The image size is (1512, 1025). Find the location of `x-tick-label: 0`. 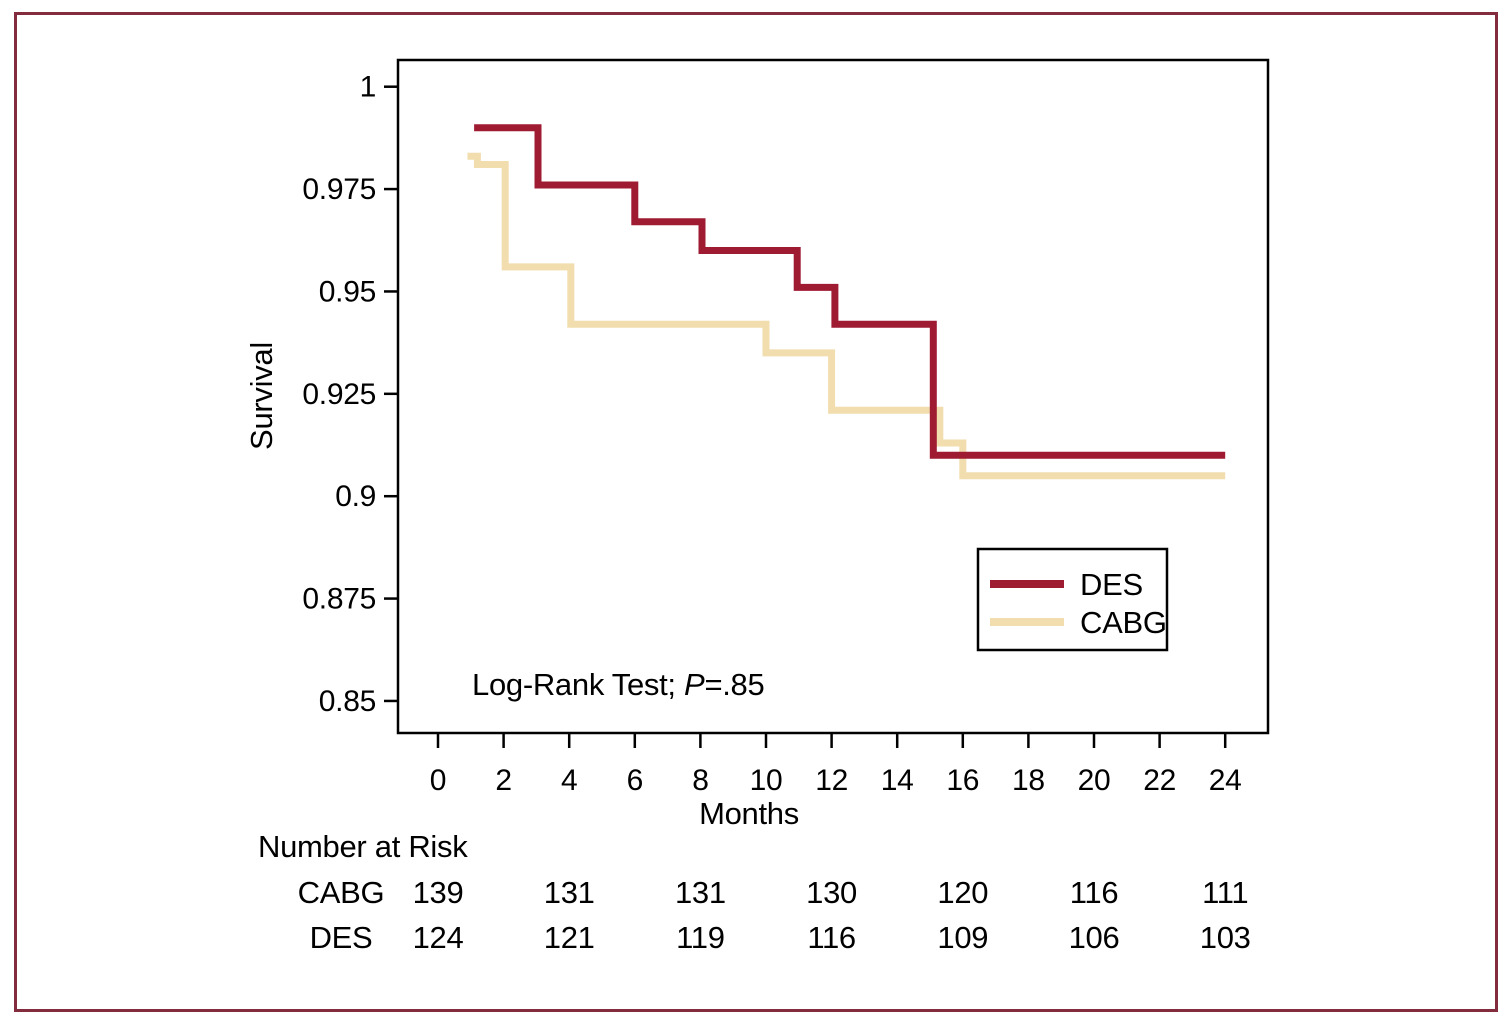

x-tick-label: 0 is located at coordinates (438, 780).